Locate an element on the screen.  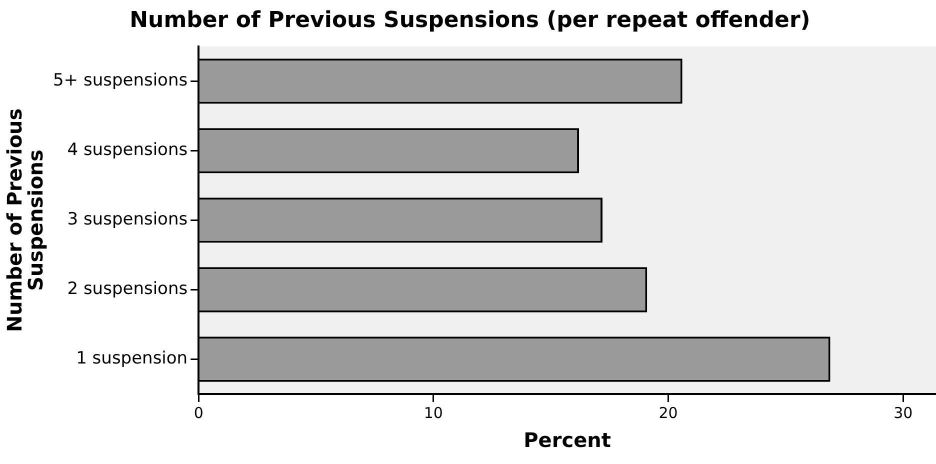
y-tick-label: 5+ suspensions is located at coordinates (120, 80).